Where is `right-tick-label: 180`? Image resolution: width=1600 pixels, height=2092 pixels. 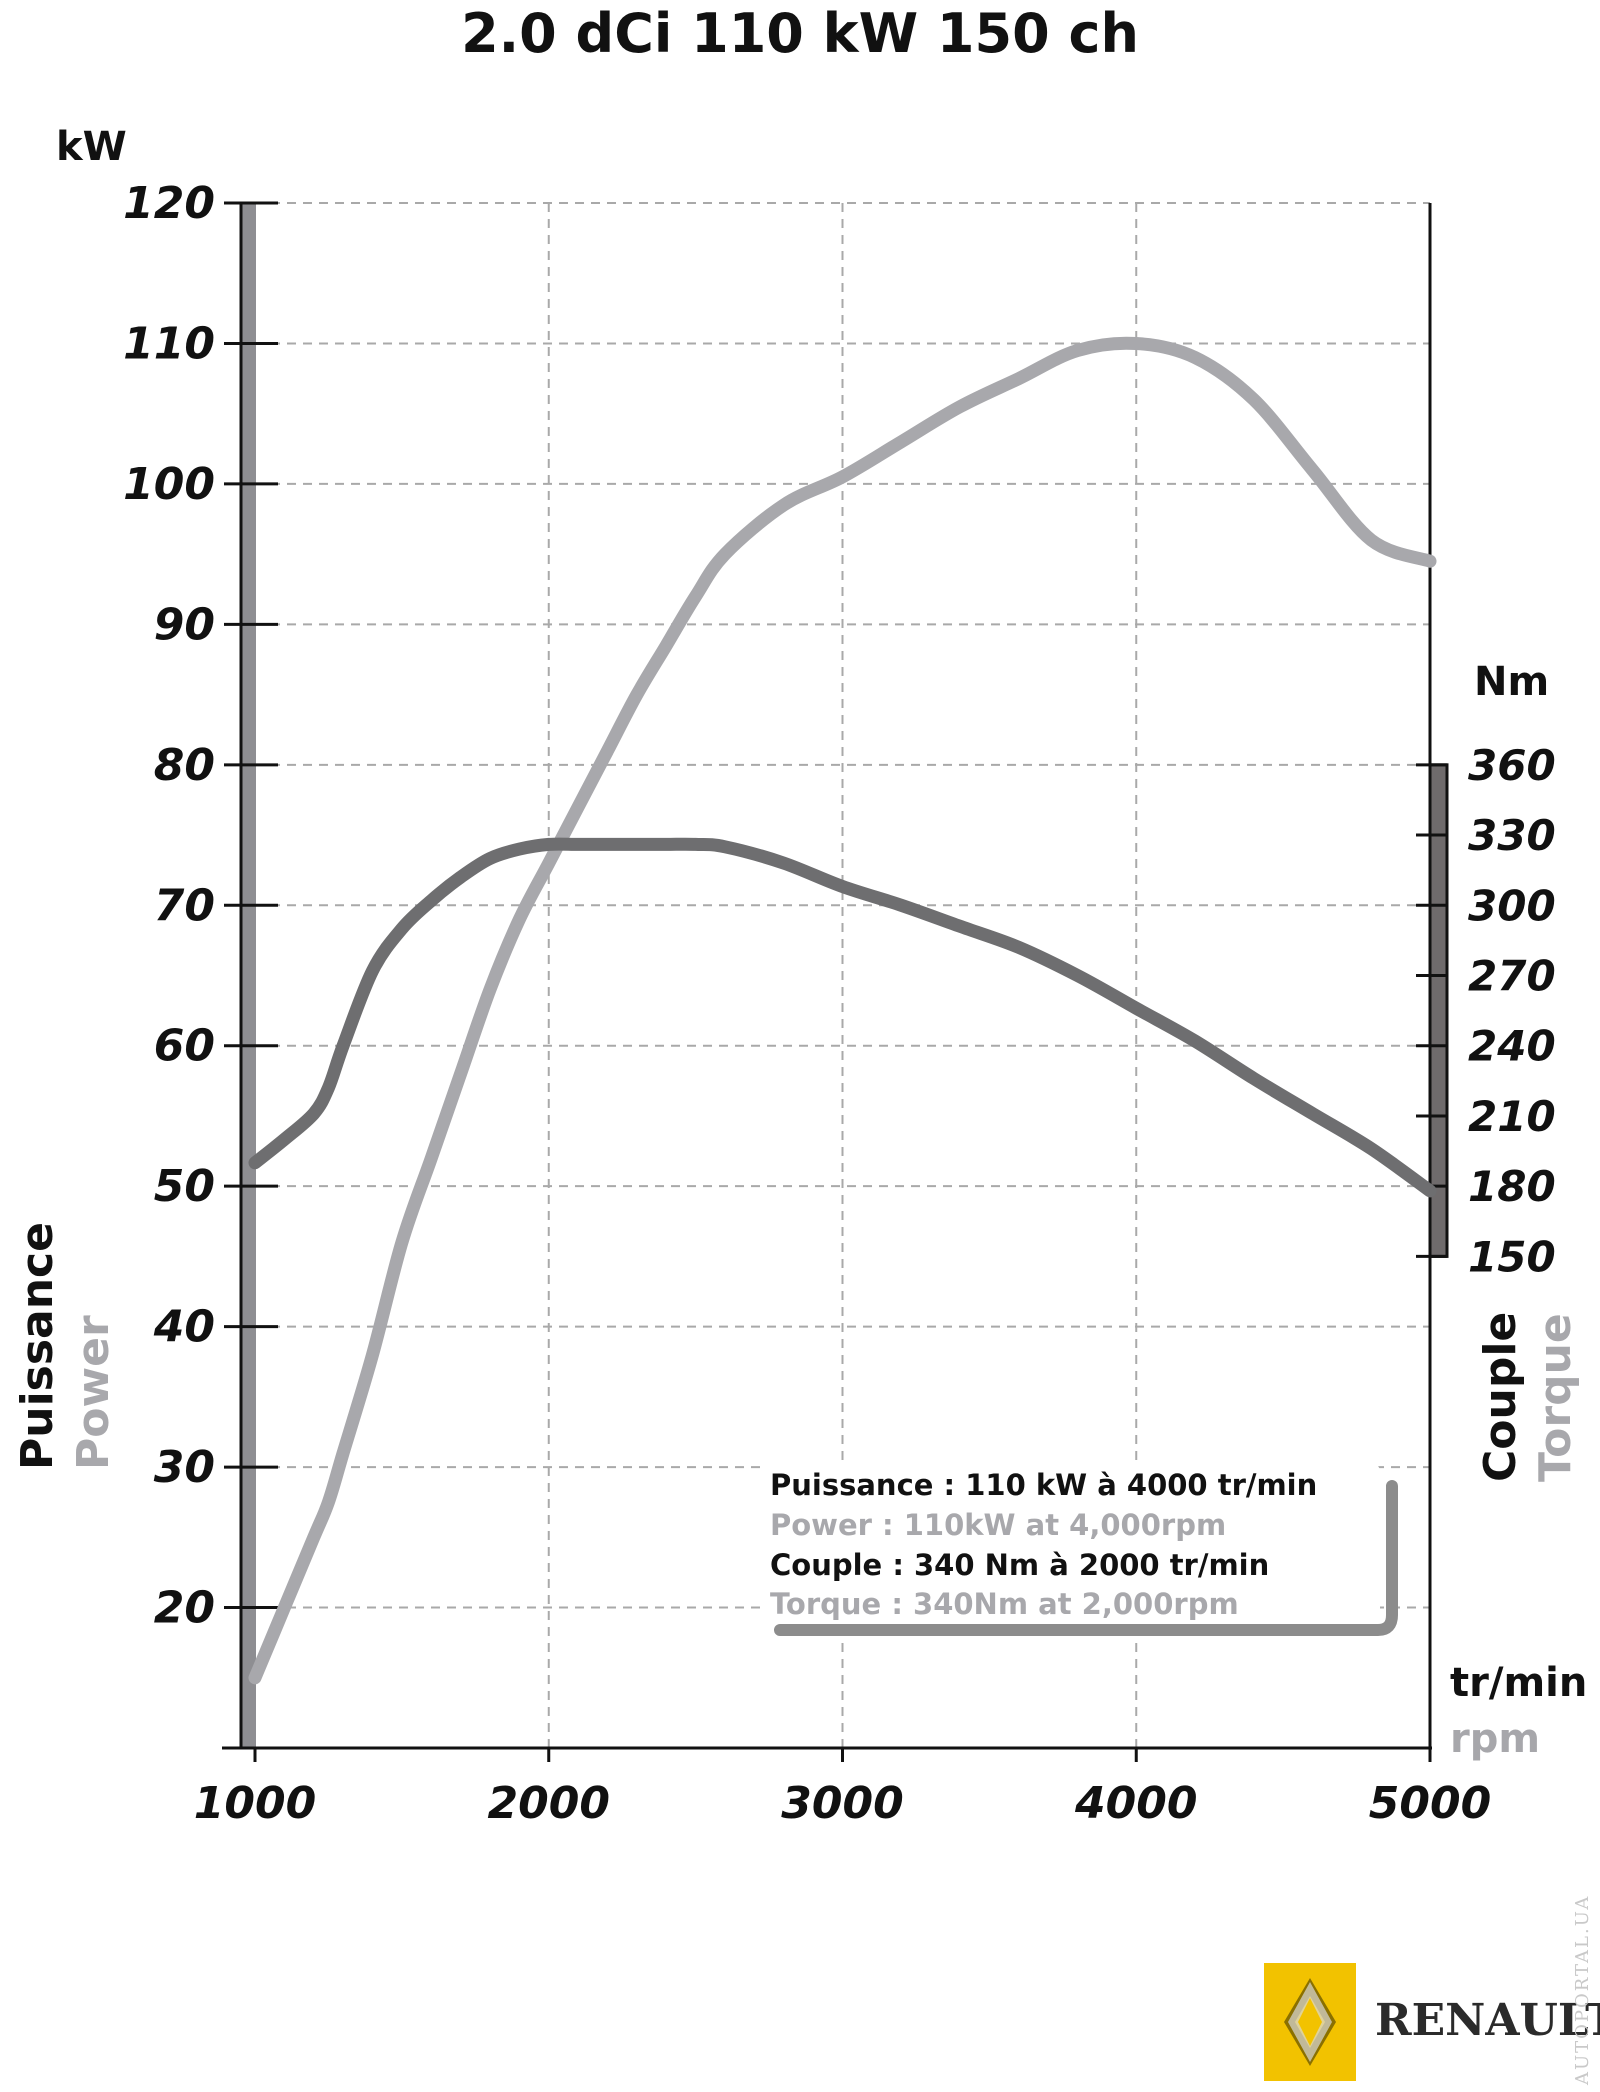
right-tick-label: 180 is located at coordinates (1512, 1186).